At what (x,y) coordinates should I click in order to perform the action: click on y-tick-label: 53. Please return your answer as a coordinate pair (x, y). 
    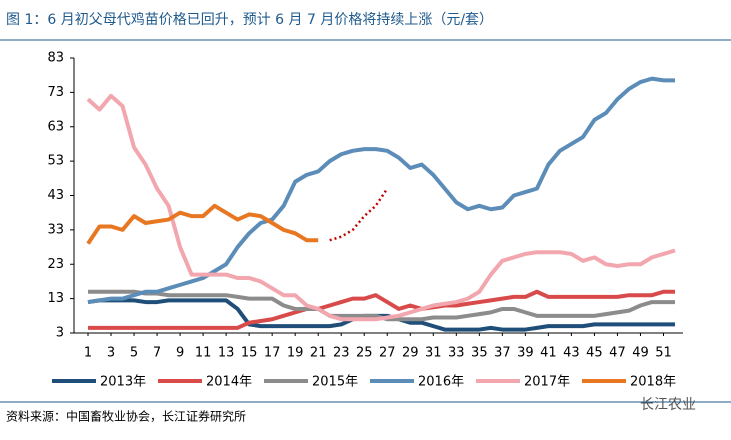
    Looking at the image, I should click on (55, 161).